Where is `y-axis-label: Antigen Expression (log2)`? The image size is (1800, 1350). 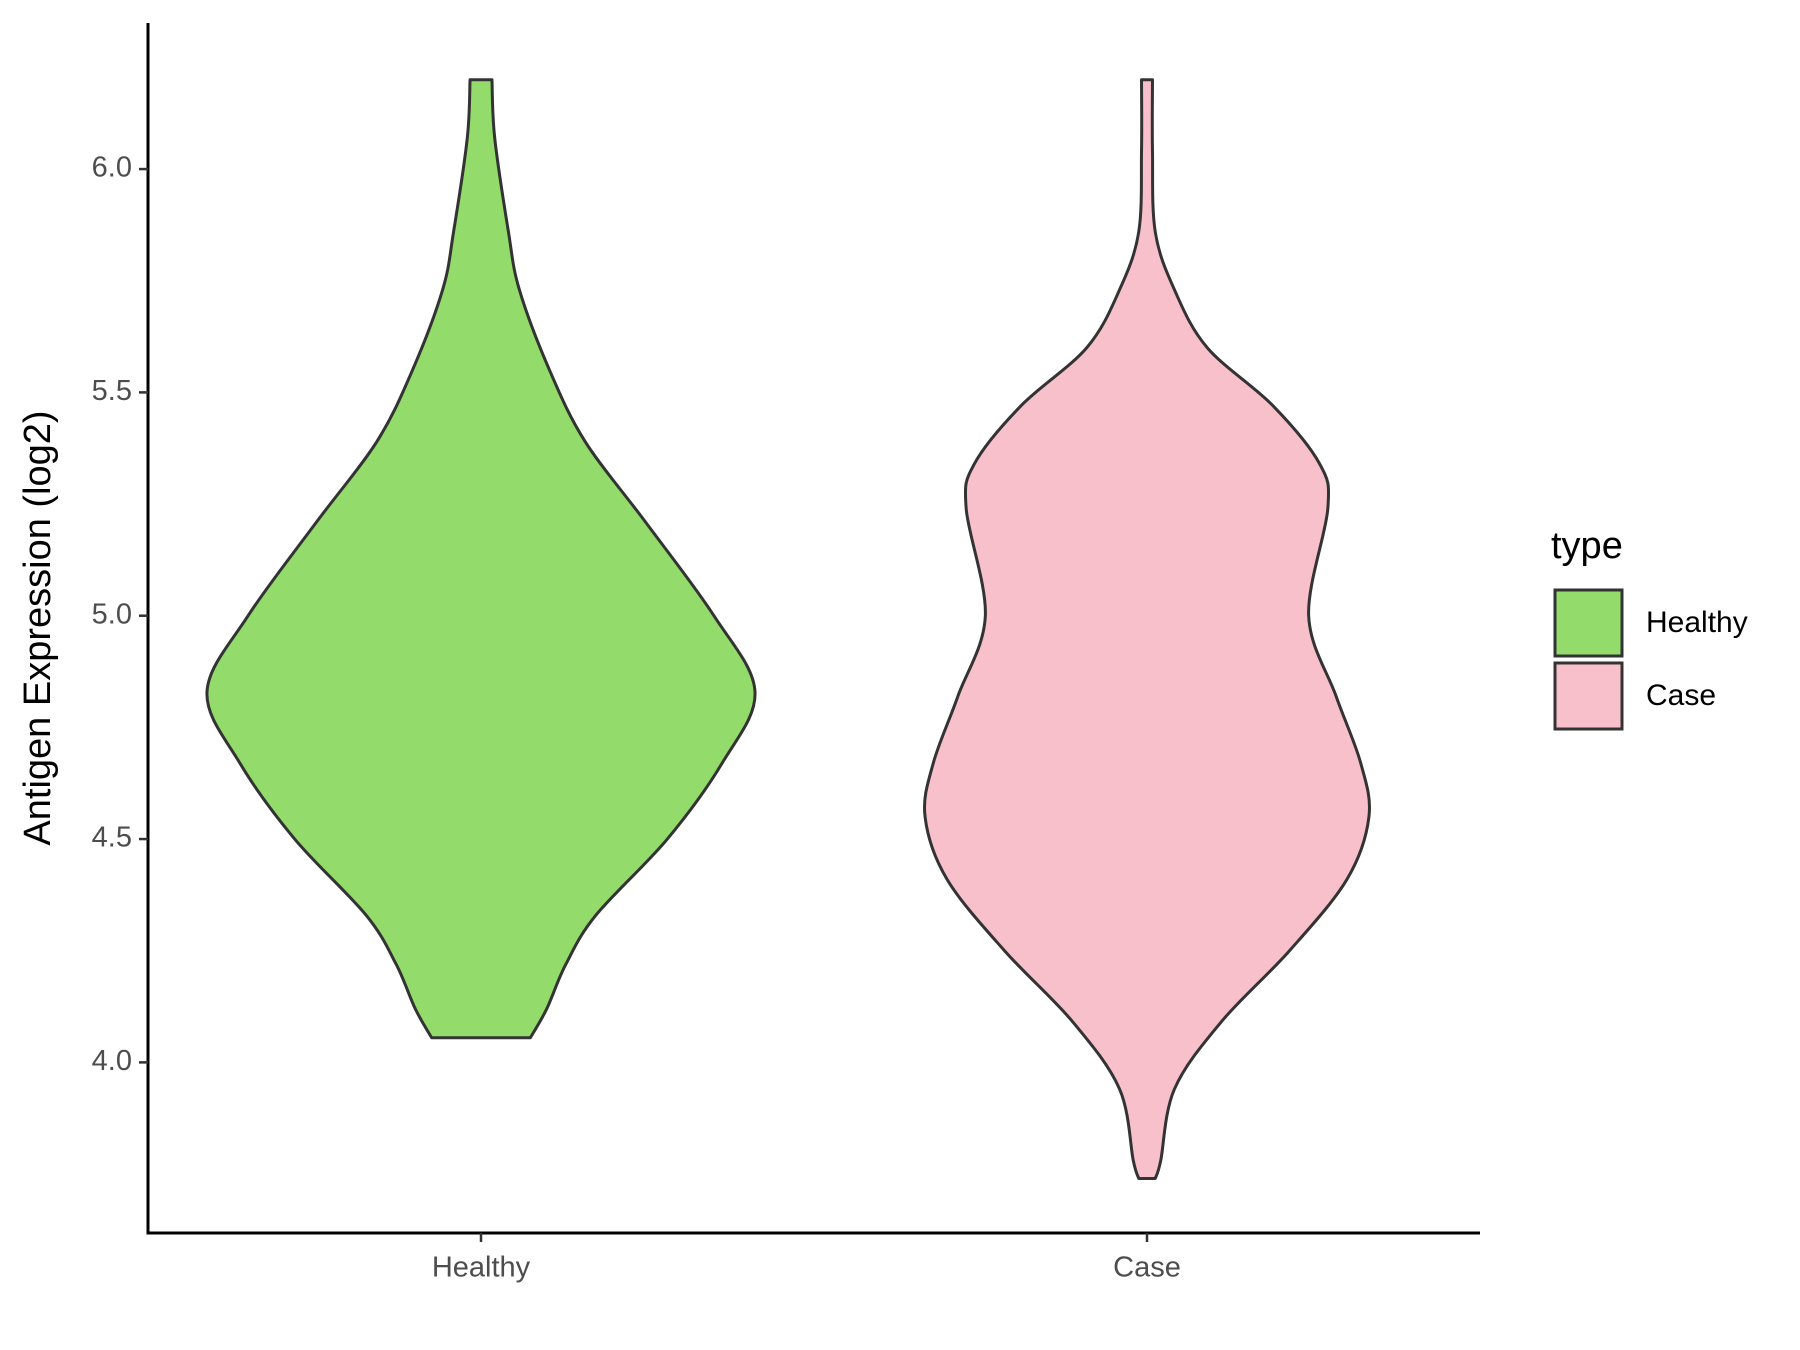
y-axis-label: Antigen Expression (log2) is located at coordinates (38, 627).